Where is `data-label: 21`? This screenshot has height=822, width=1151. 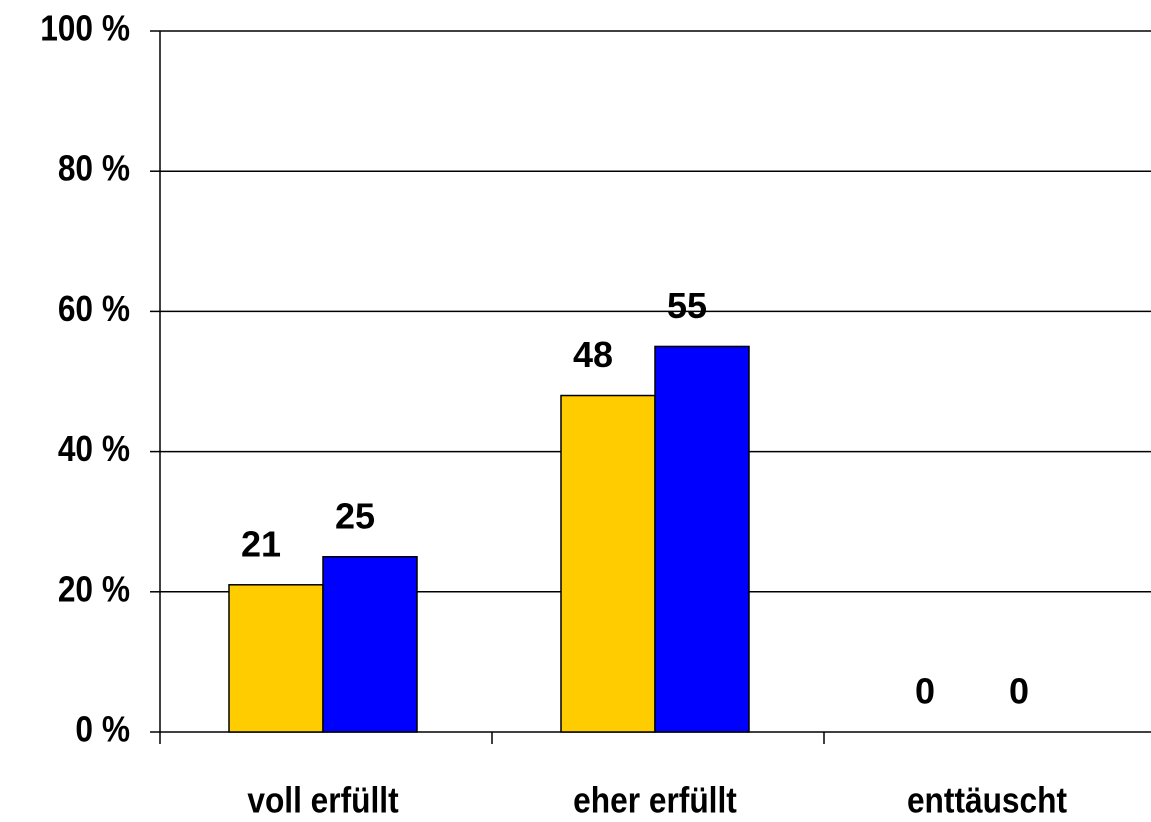
data-label: 21 is located at coordinates (261, 543).